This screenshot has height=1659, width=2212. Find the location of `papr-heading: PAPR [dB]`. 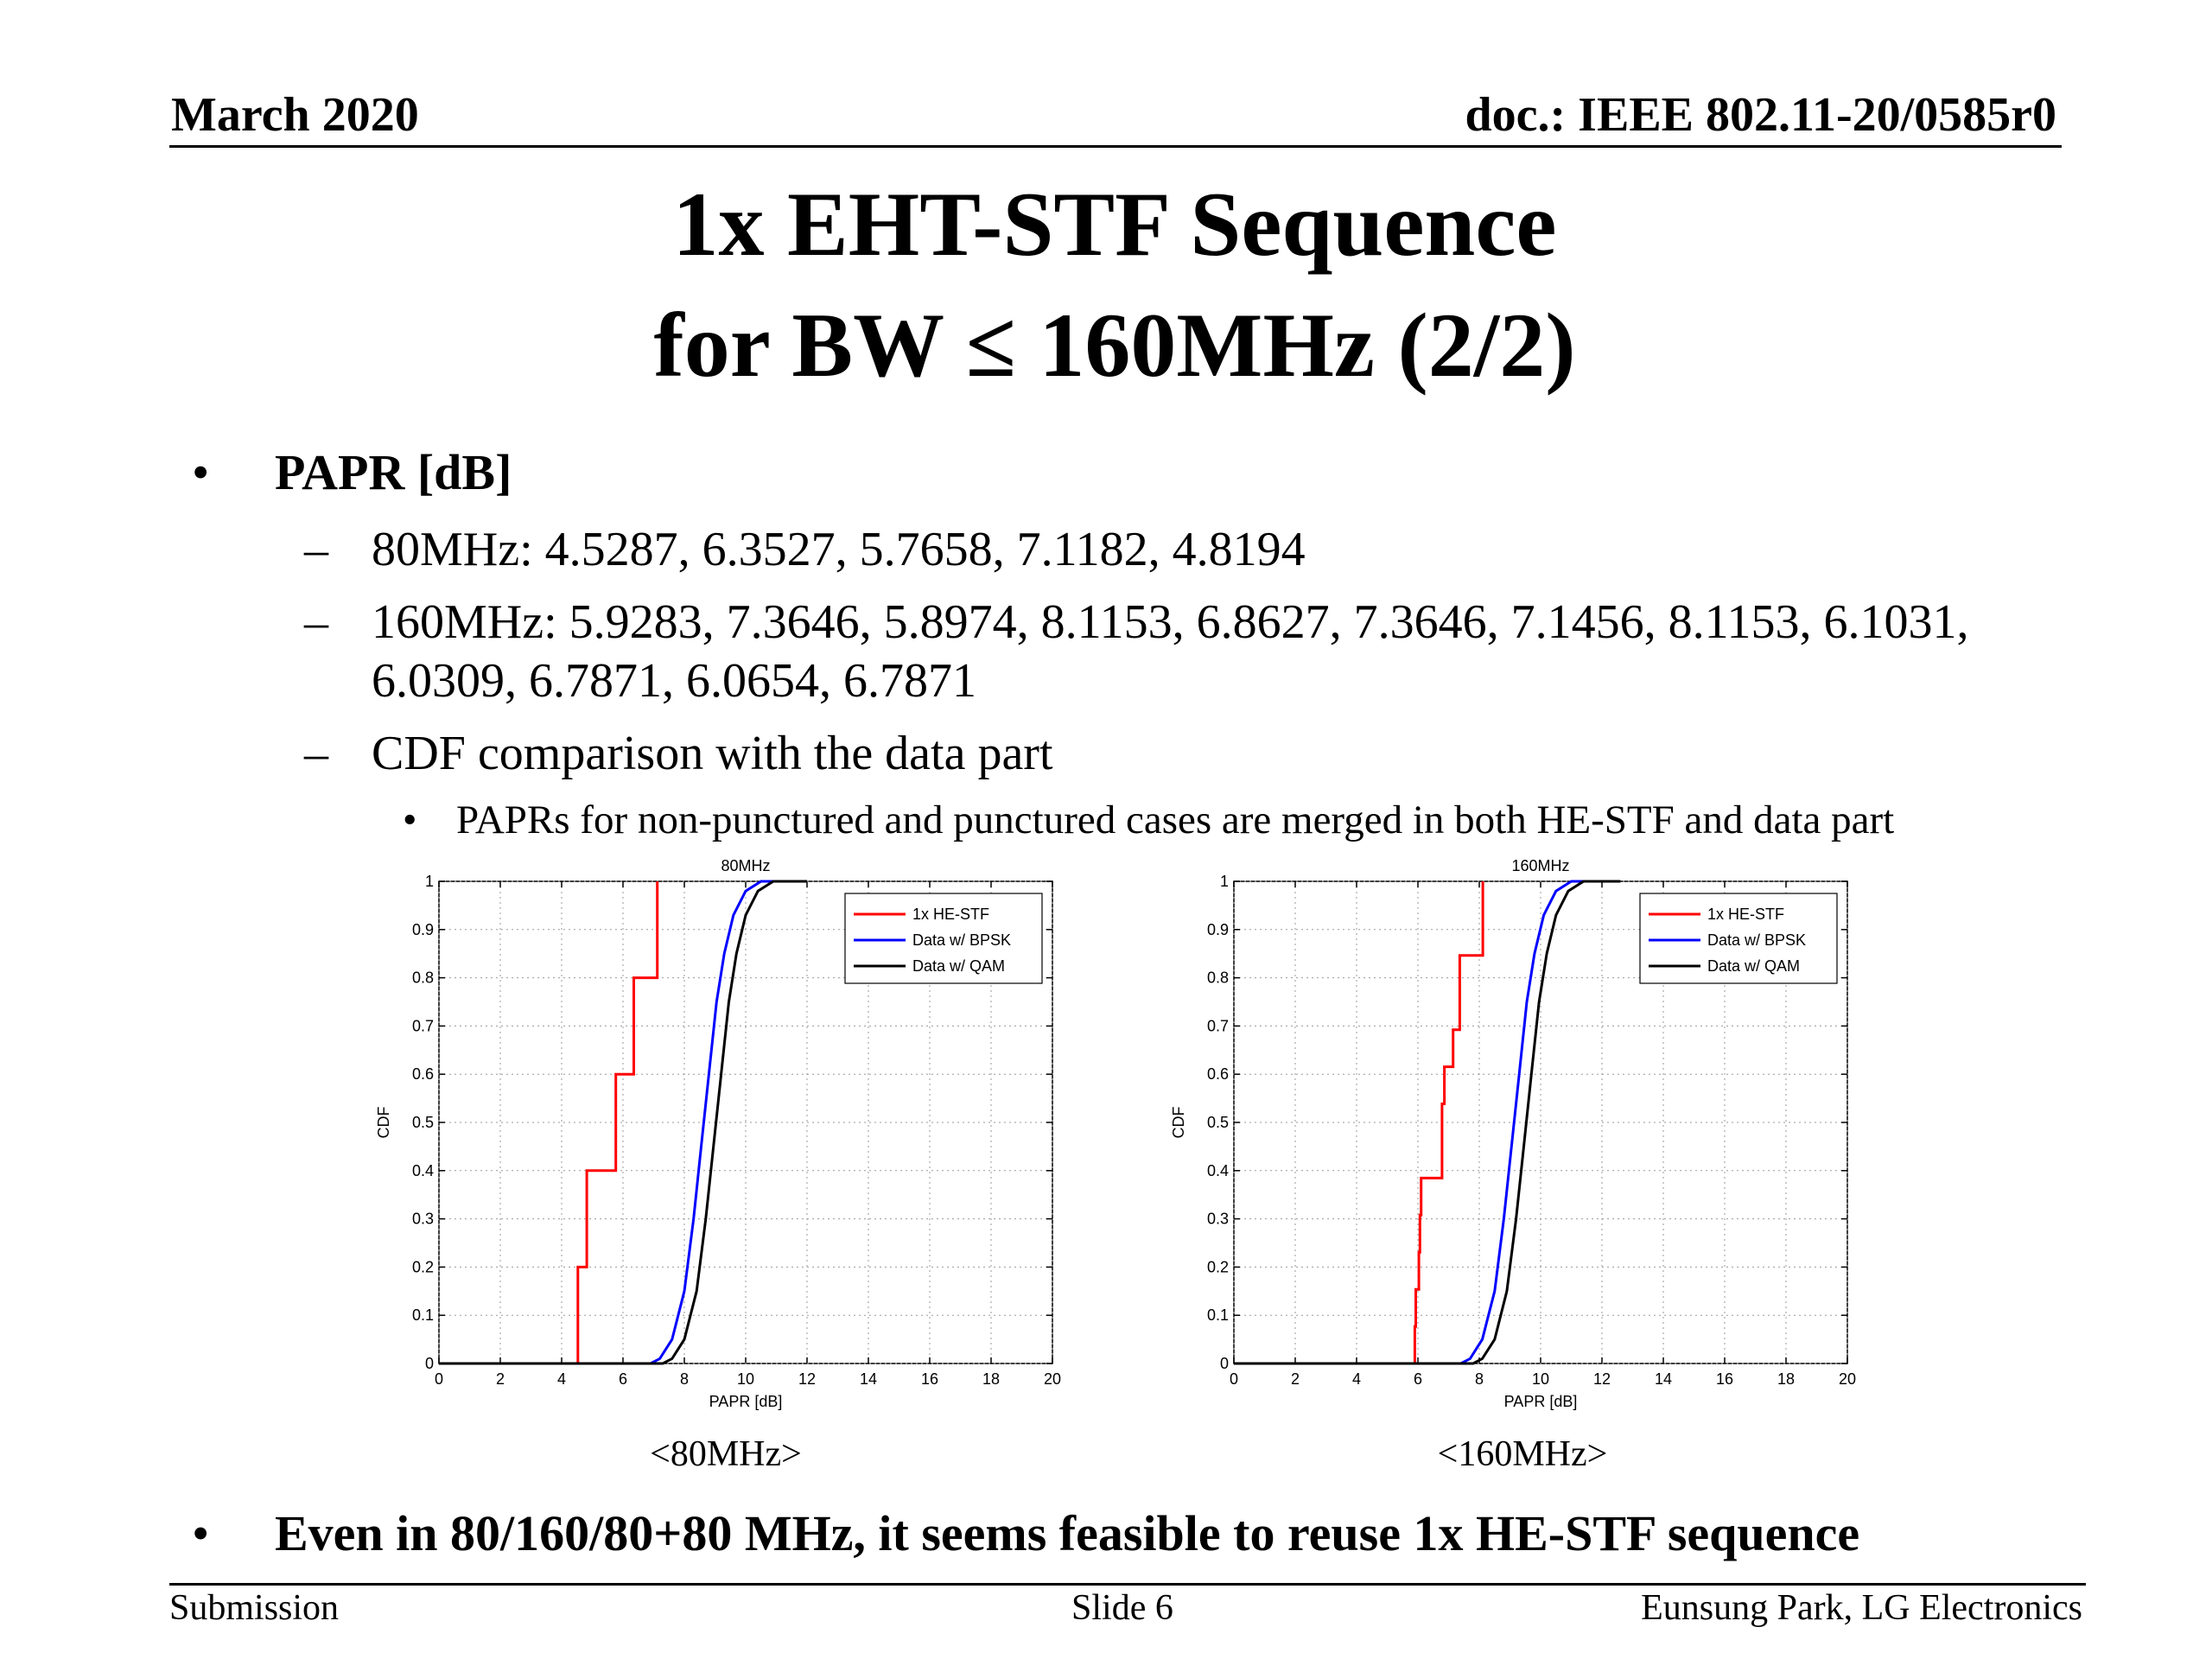

papr-heading: PAPR [dB] is located at coordinates (393, 472).